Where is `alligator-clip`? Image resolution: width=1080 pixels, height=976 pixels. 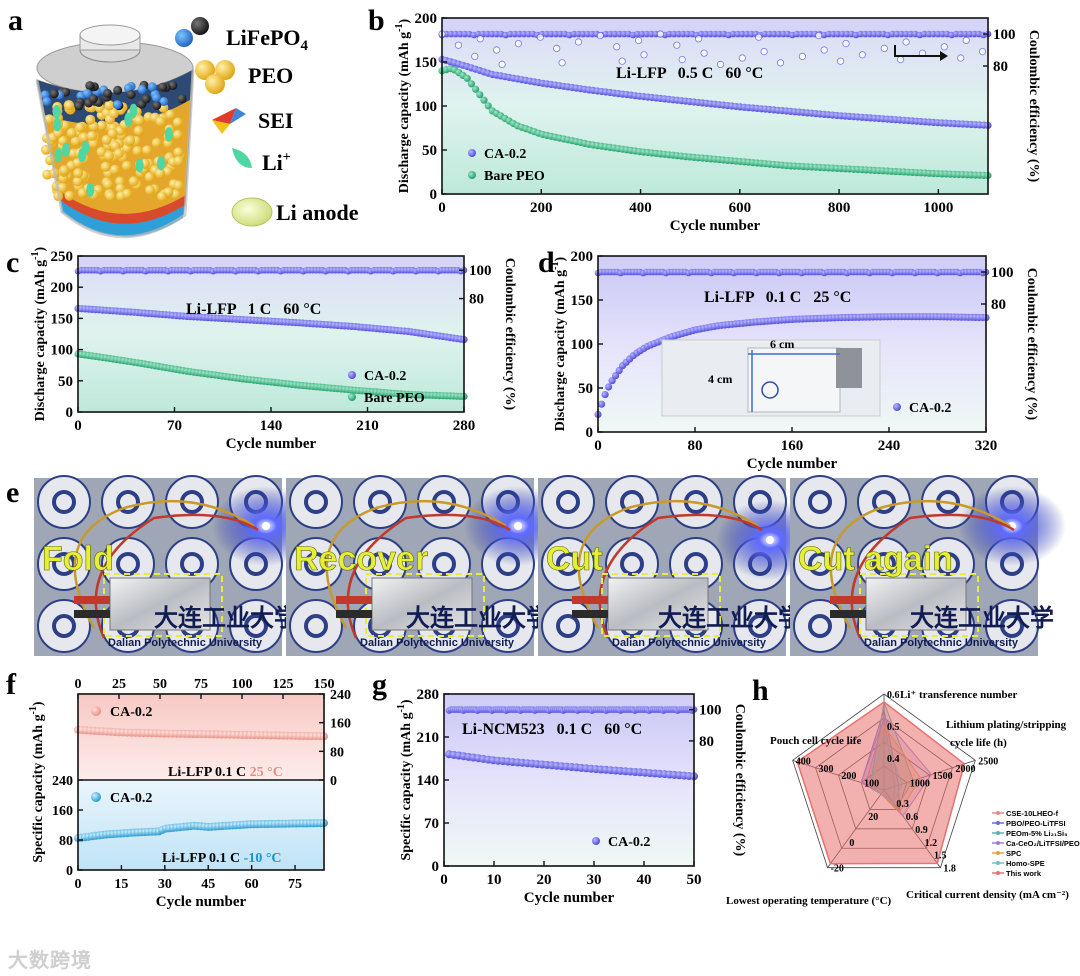 alligator-clip is located at coordinates (354, 614).